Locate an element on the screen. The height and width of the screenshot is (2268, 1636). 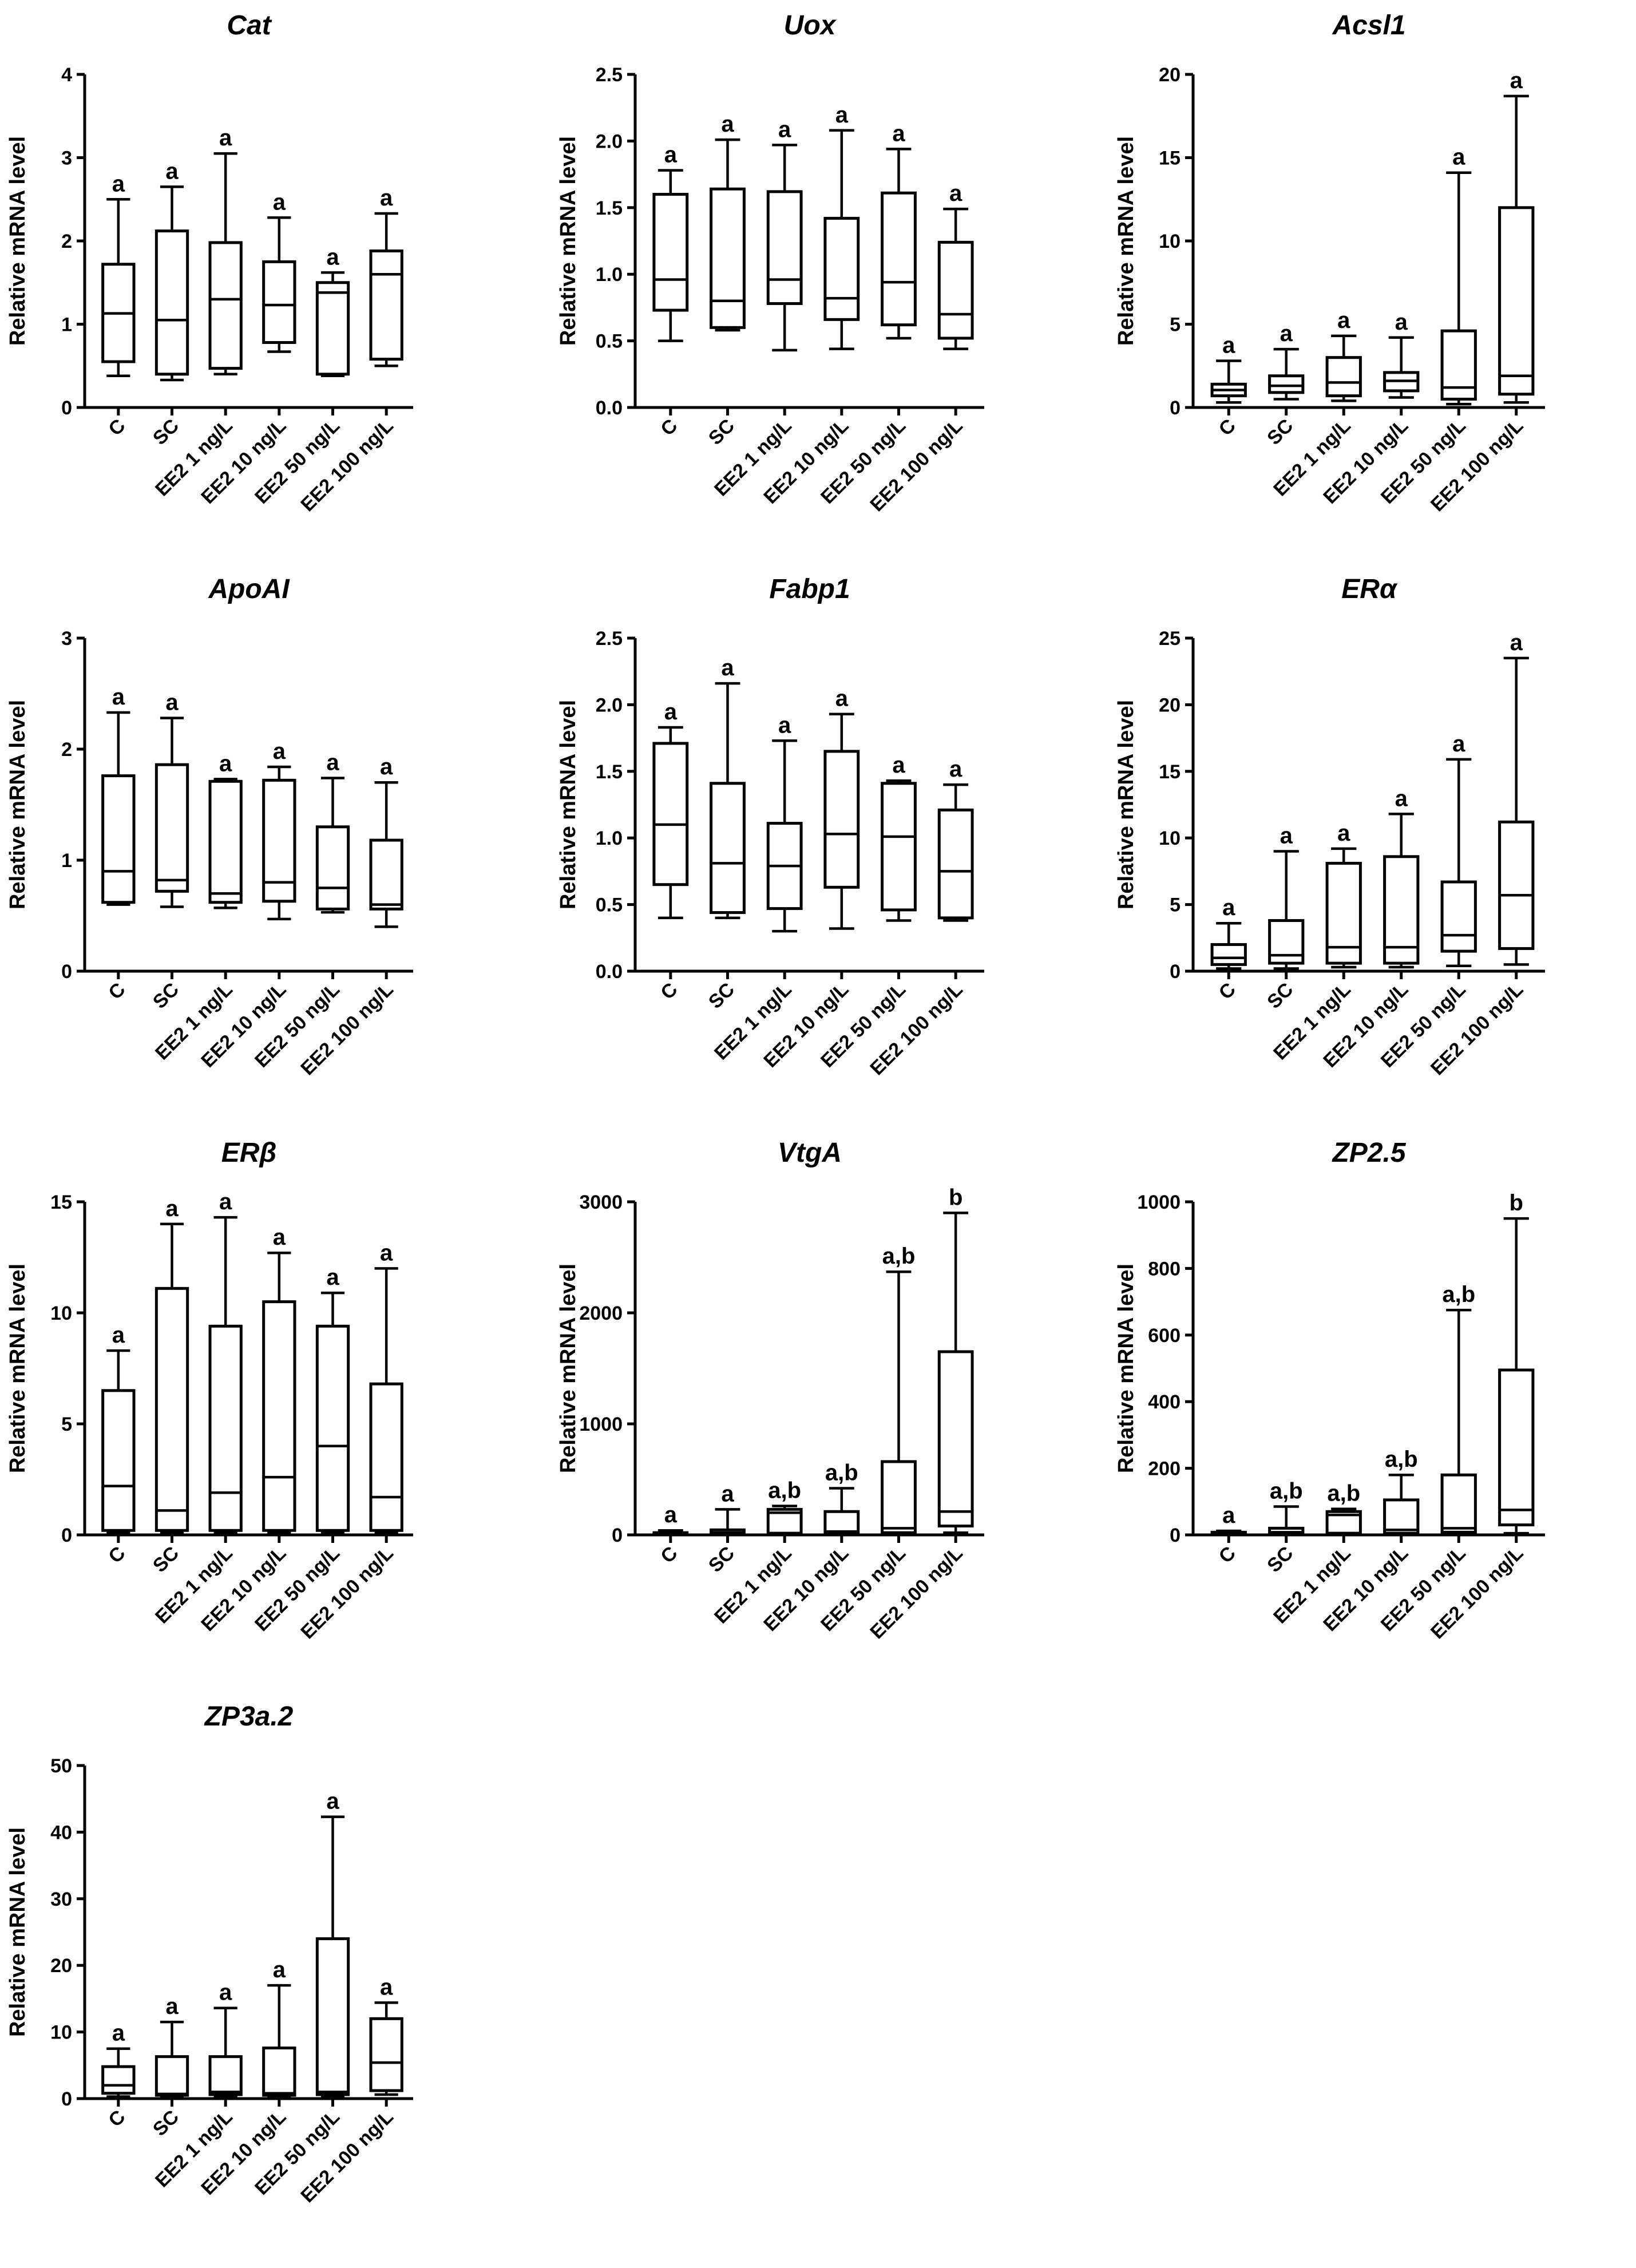
x-category-label: EE2 100 ng/L is located at coordinates (347, 465).